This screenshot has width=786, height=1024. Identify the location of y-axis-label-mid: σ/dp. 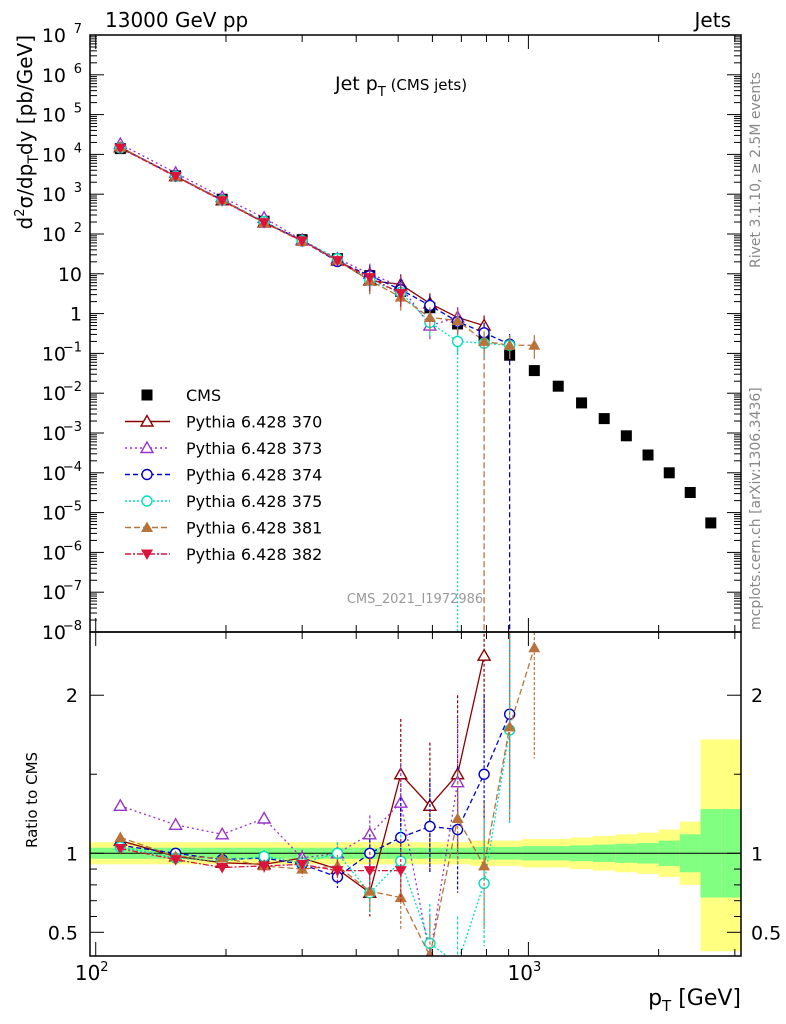
(25, 186).